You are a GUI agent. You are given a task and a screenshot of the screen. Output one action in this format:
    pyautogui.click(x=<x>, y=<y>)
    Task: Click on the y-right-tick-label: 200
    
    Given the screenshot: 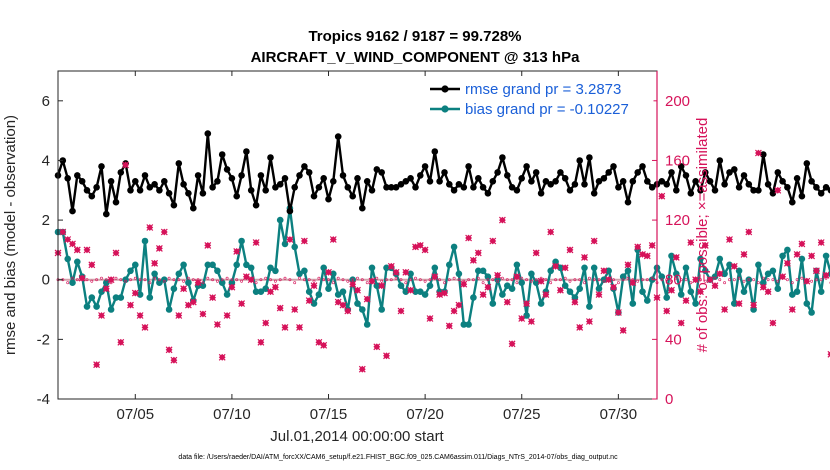 What is the action you would take?
    pyautogui.click(x=677, y=101)
    